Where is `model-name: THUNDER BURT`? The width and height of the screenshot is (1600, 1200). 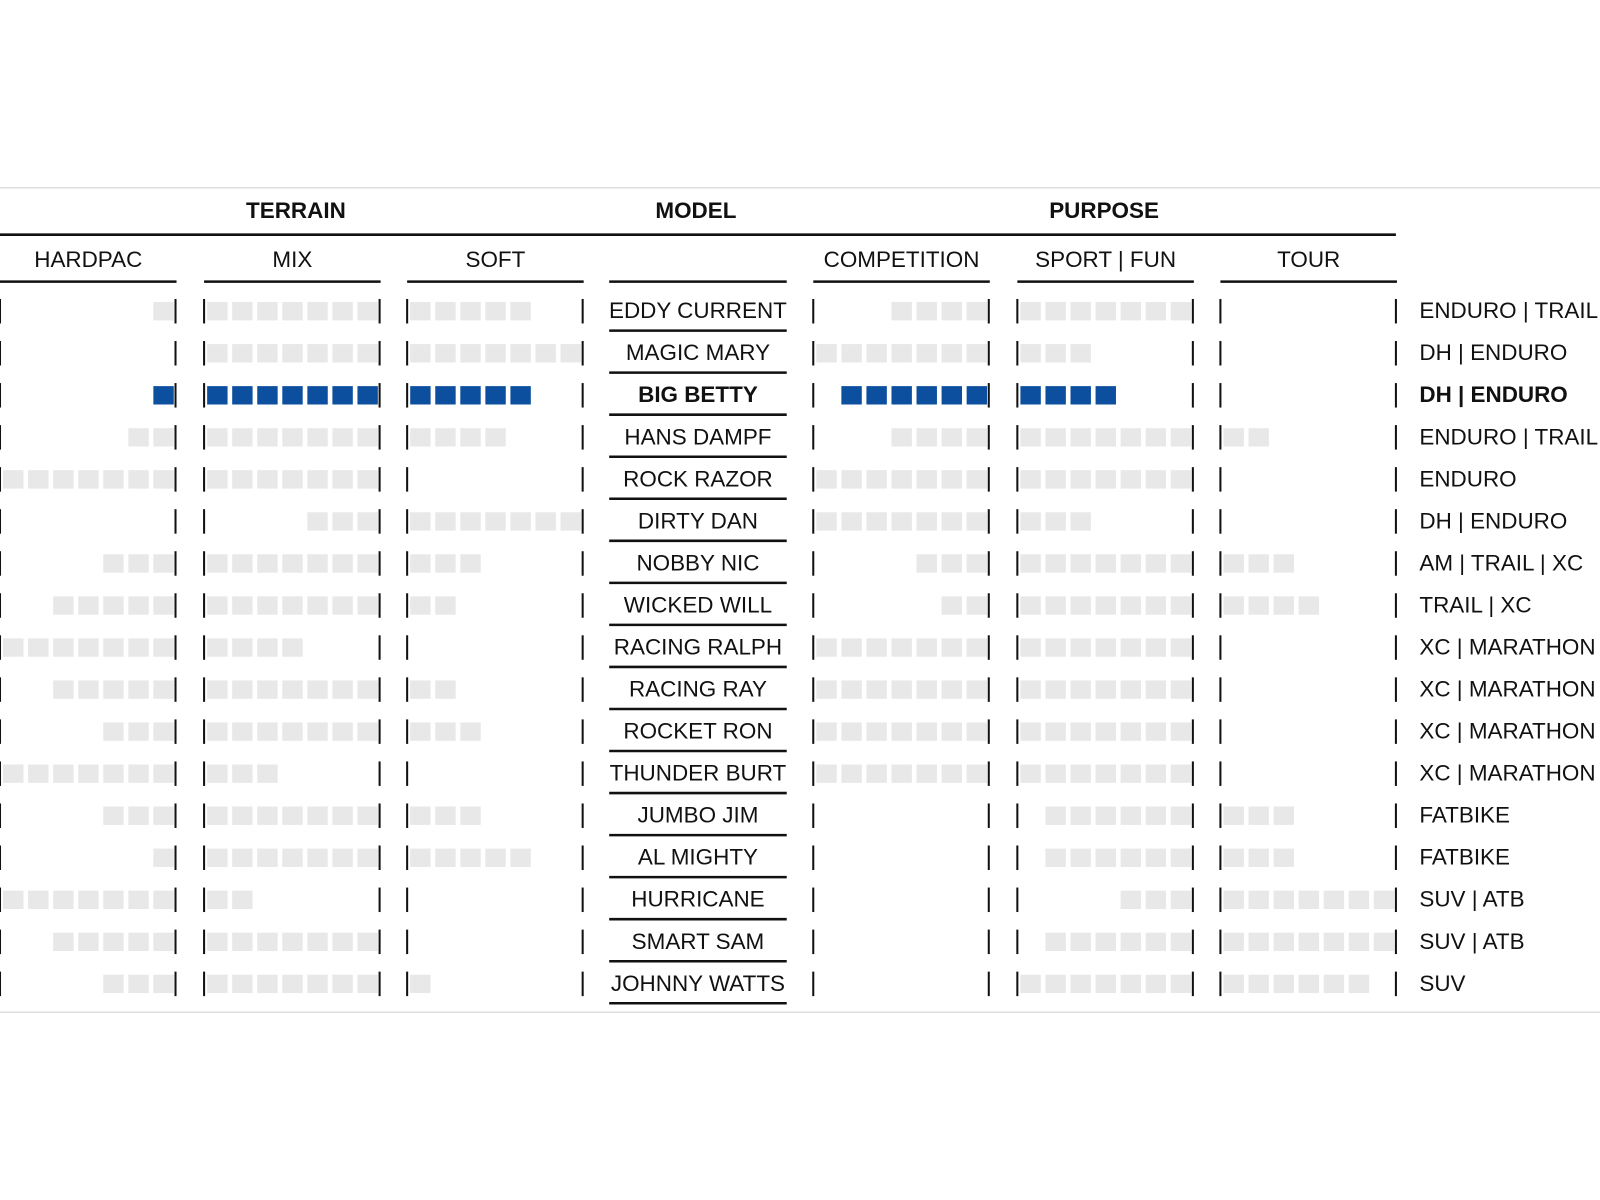
model-name: THUNDER BURT is located at coordinates (698, 773).